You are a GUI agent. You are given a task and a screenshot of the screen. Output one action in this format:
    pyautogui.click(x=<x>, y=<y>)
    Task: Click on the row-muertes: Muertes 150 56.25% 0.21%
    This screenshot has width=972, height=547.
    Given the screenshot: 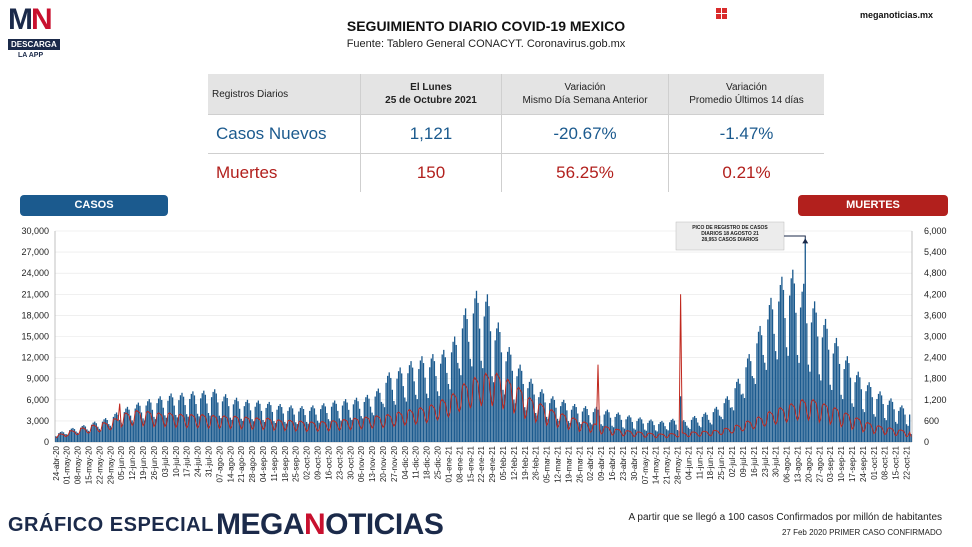 What is the action you would take?
    pyautogui.click(x=516, y=172)
    